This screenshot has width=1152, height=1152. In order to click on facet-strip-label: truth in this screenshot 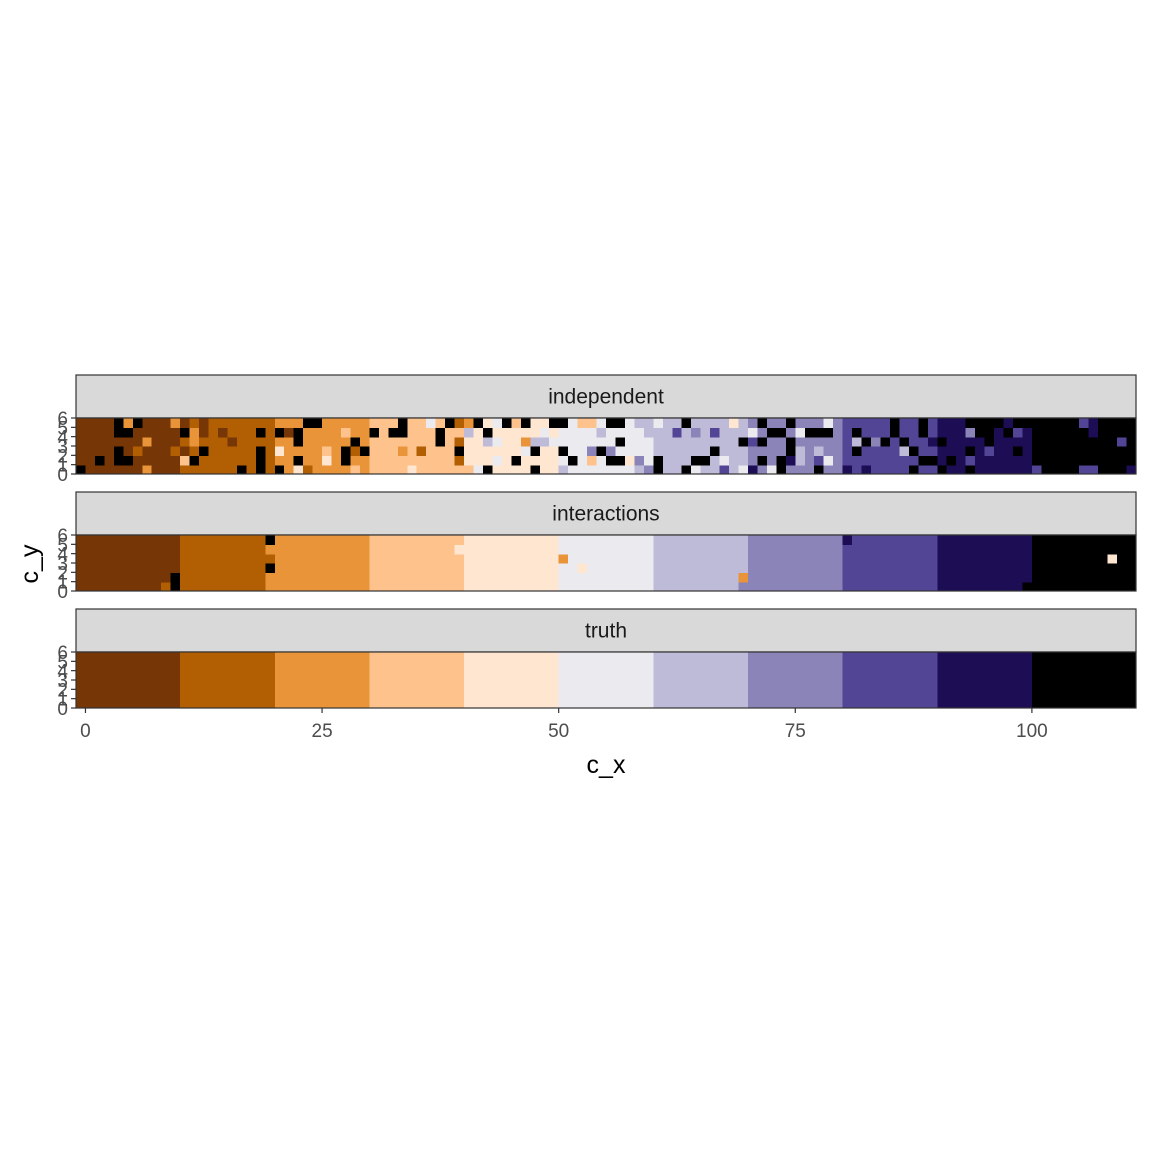, I will do `click(606, 631)`.